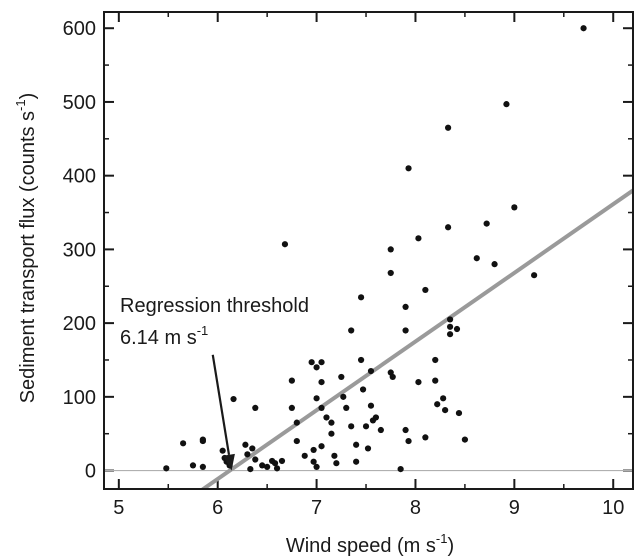  I want to click on x-tick-label: 5, so click(118, 508).